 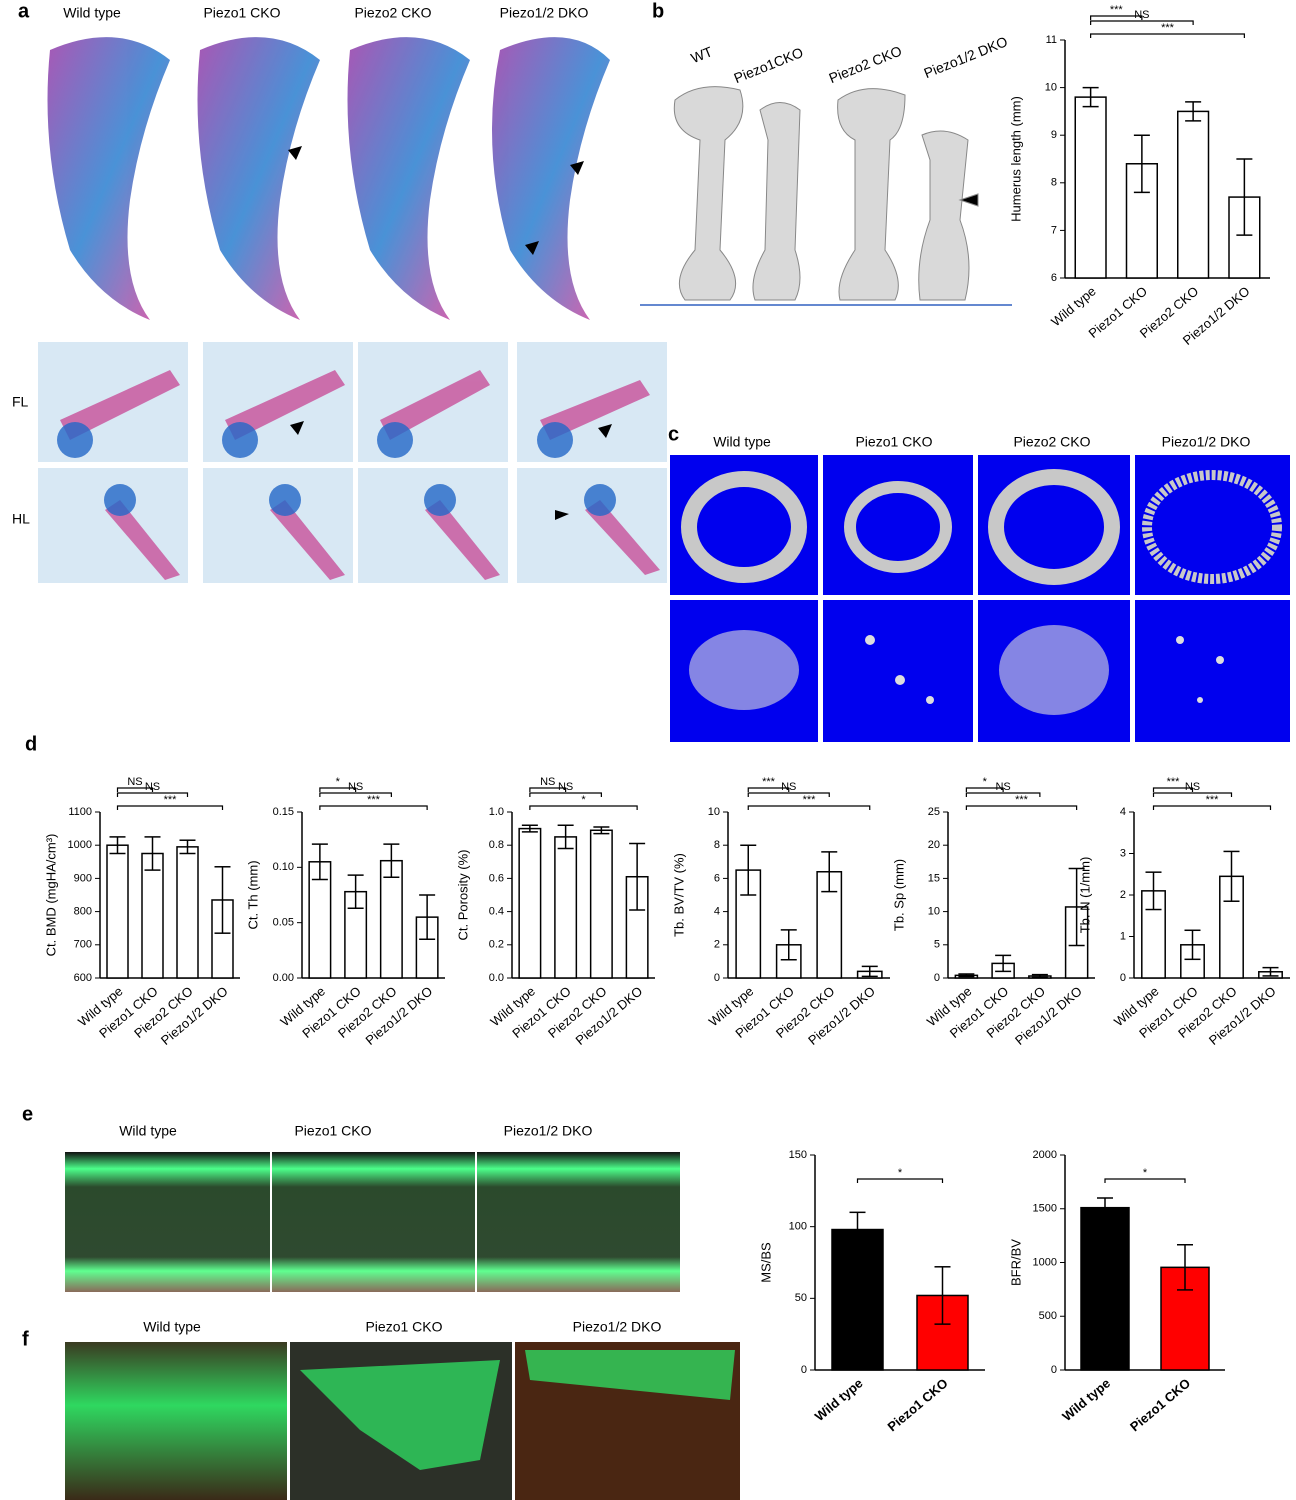 I want to click on y-axis-label: Ct. Th (mm), so click(x=252, y=894).